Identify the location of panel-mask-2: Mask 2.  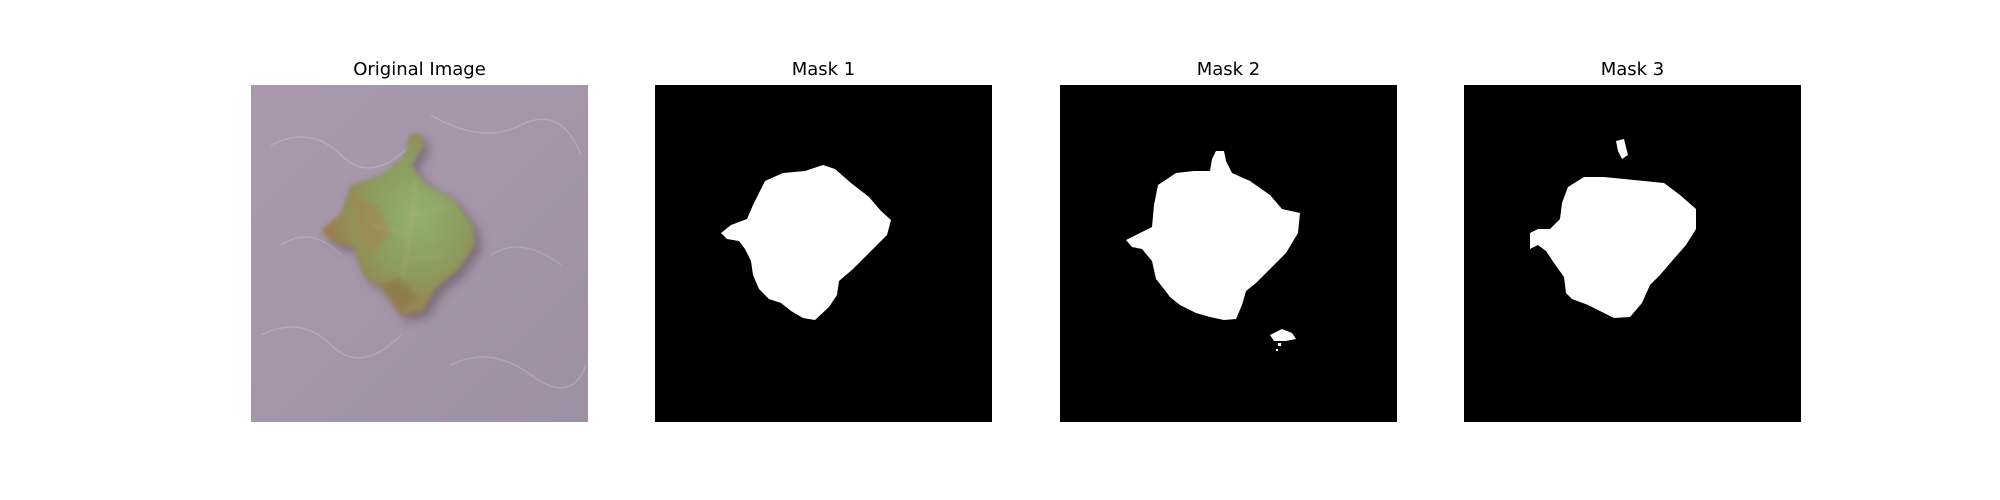
(1228, 240).